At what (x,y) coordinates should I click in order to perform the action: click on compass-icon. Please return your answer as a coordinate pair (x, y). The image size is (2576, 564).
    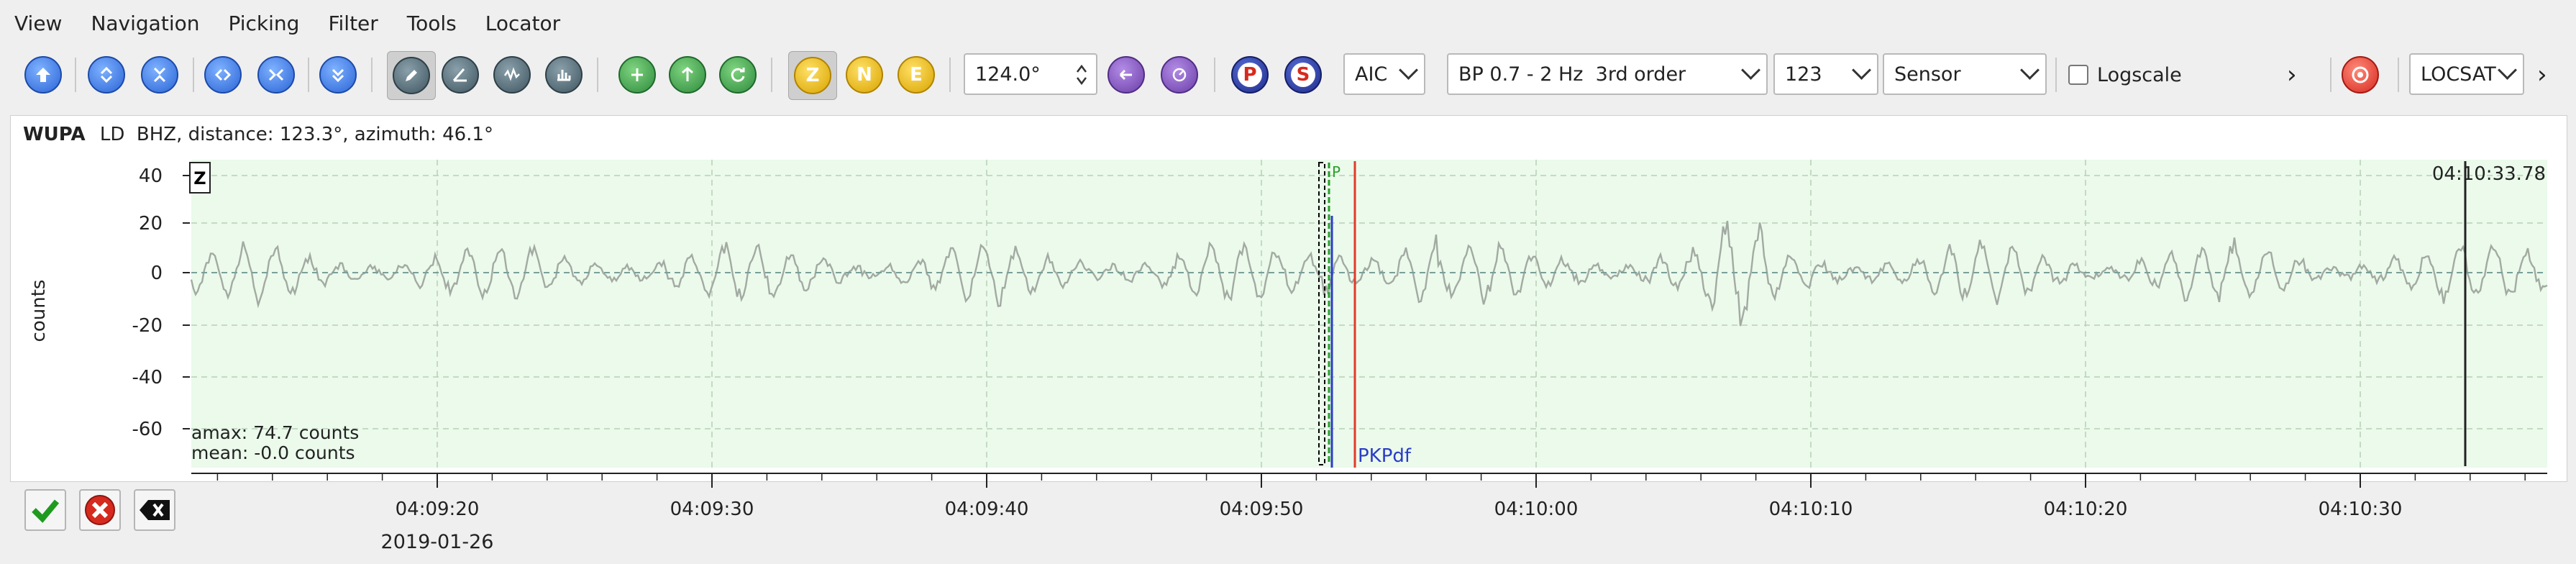
    Looking at the image, I should click on (1179, 75).